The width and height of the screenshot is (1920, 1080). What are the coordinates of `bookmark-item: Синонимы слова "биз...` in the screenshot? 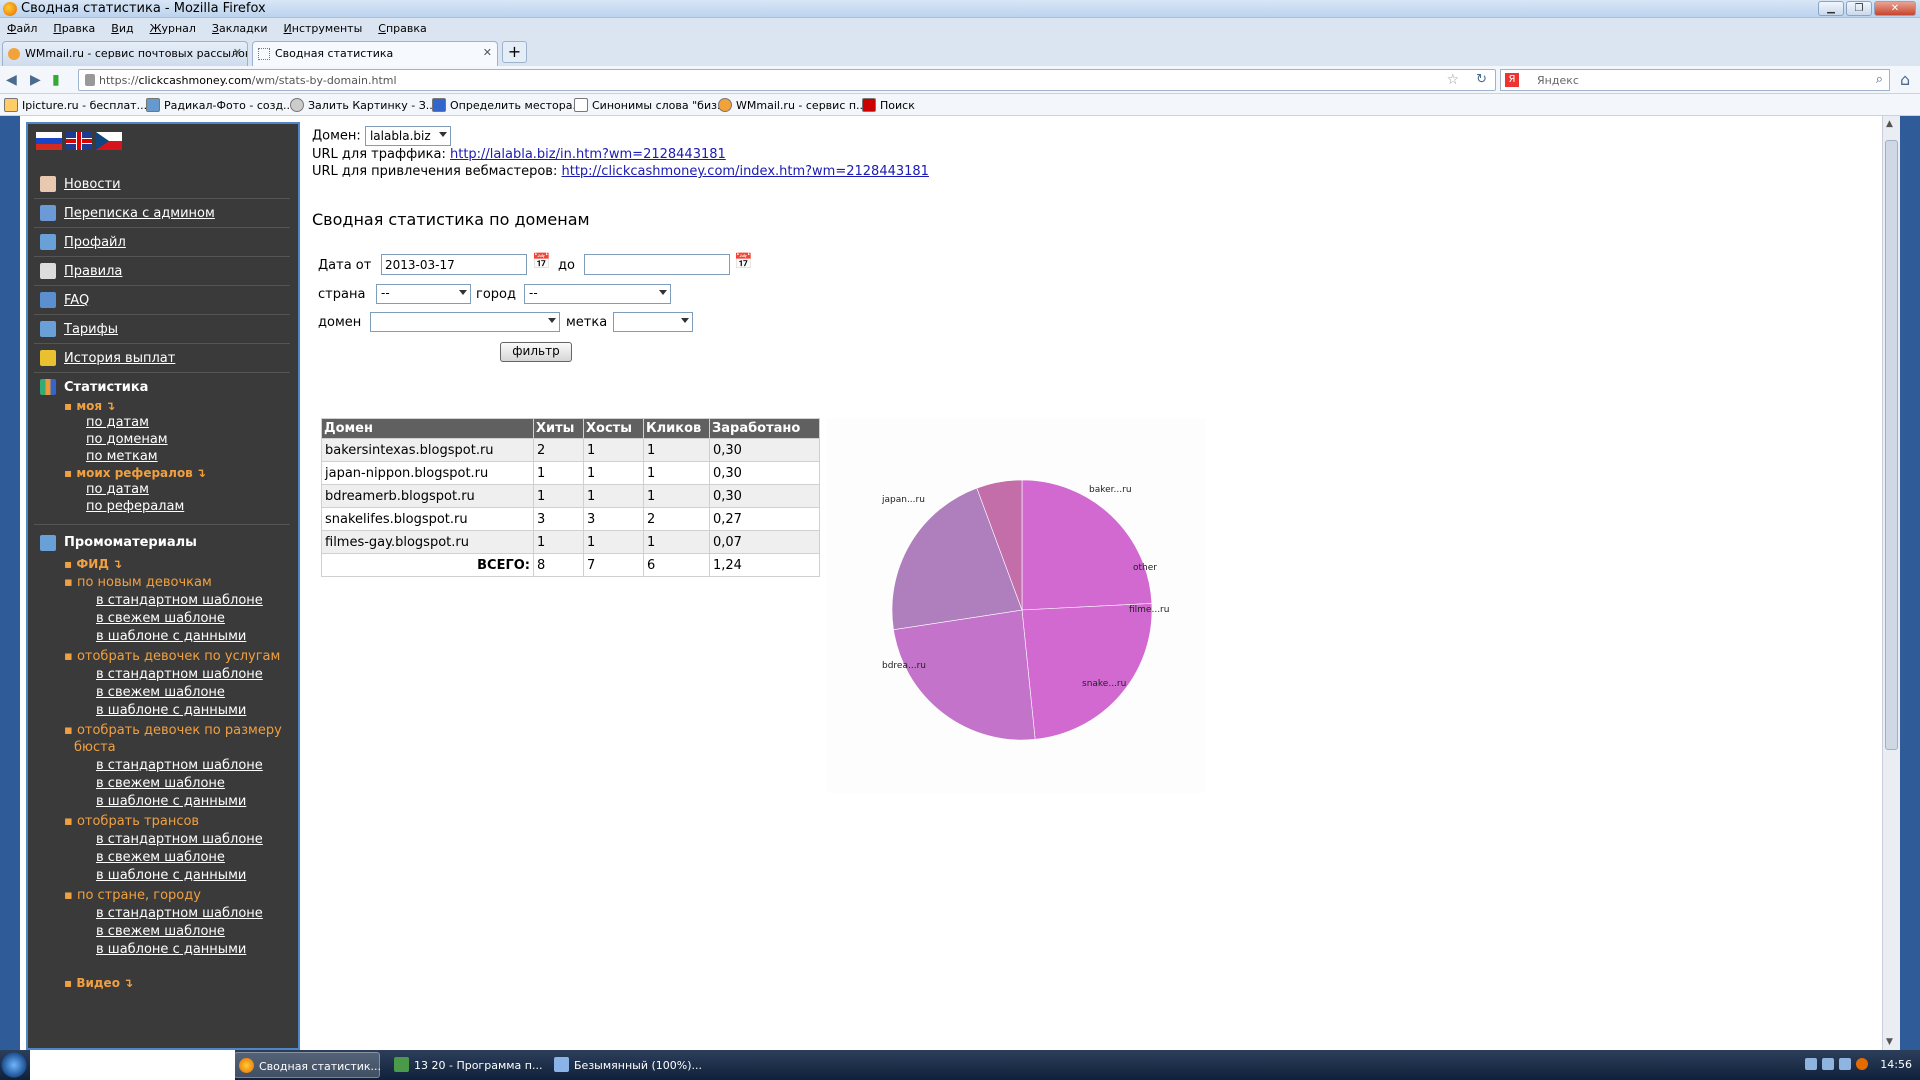 It's located at (650, 105).